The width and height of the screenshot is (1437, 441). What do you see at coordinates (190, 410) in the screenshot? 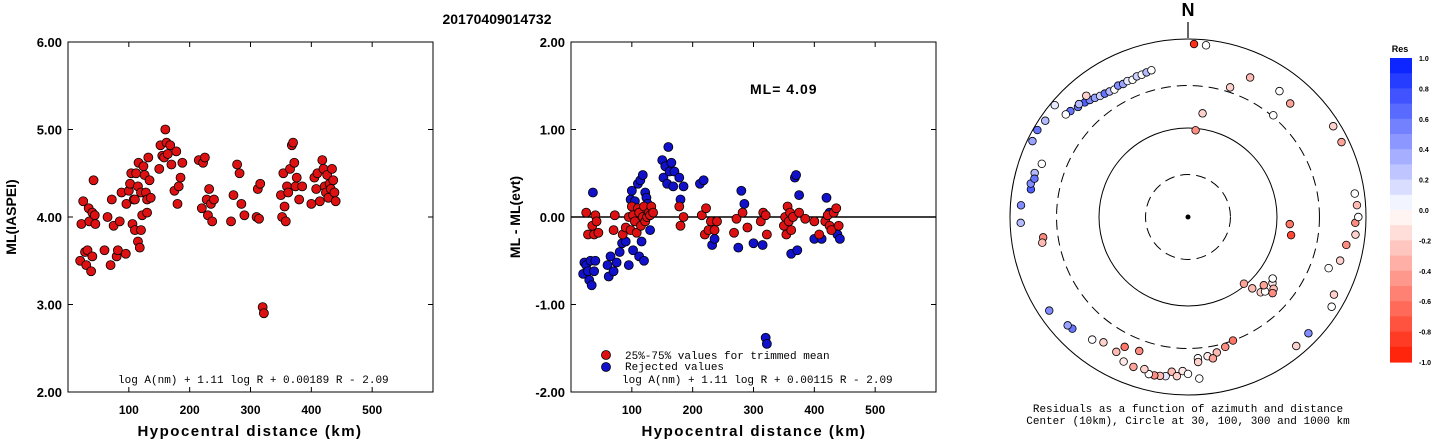
I see `left-x-tick-label: 200` at bounding box center [190, 410].